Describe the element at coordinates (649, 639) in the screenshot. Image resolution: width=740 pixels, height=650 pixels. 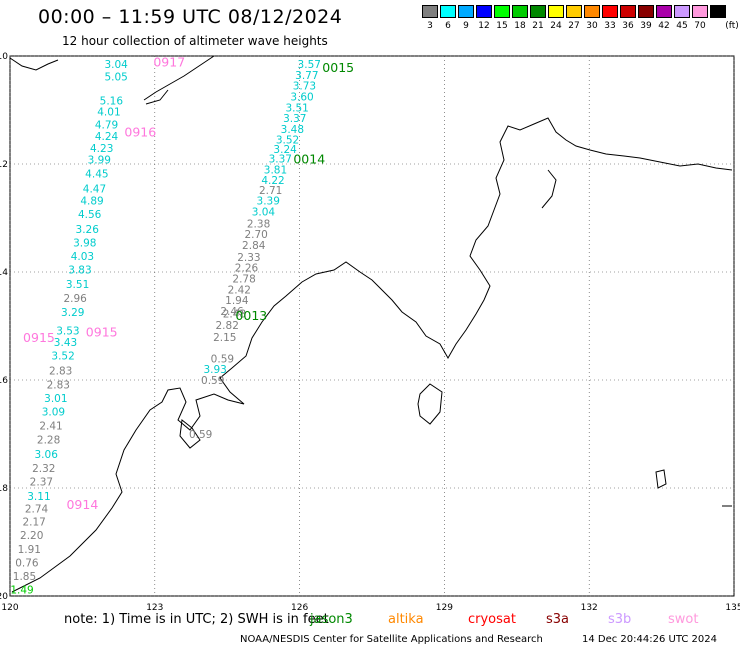
I see `footer-timestamp: 14 Dec 20:44:26 UTC 2024` at that location.